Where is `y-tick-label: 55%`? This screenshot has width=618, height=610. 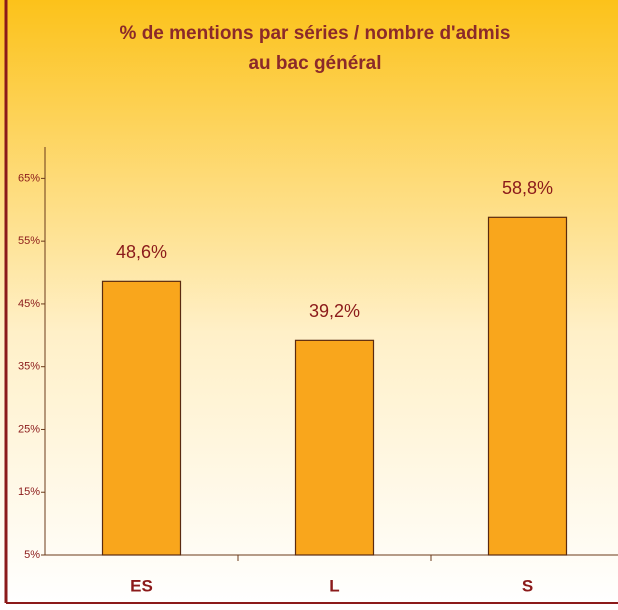
y-tick-label: 55% is located at coordinates (29, 241).